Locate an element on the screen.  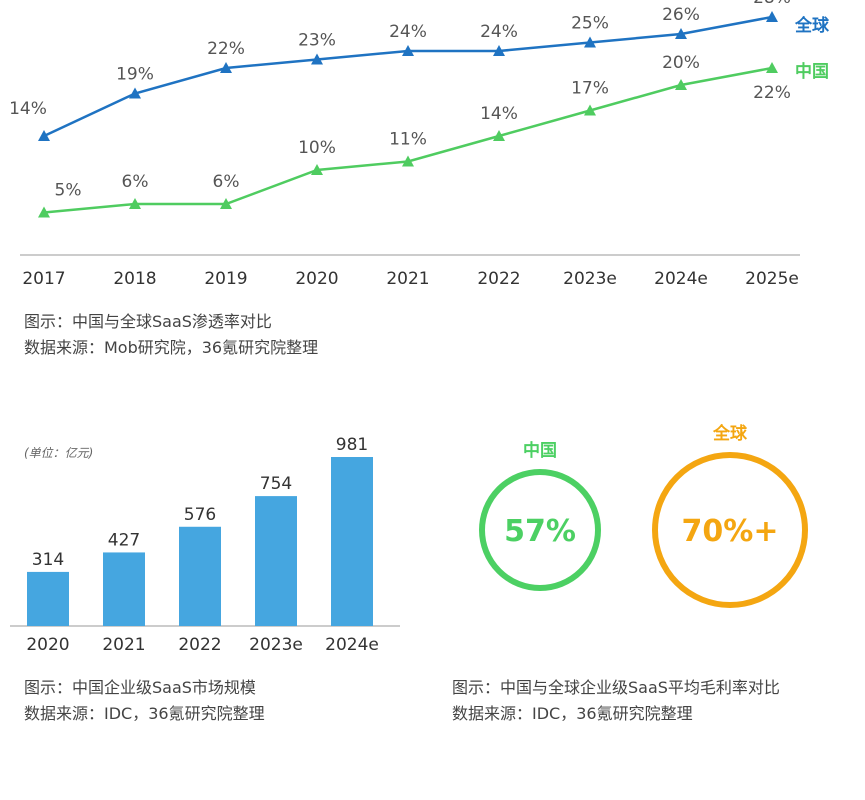
donut-chart-caption: 图示：中国与全球企业级SaaS平均毛利率对比 数据来源：IDC，36氪研究院整理 is located at coordinates (616, 701).